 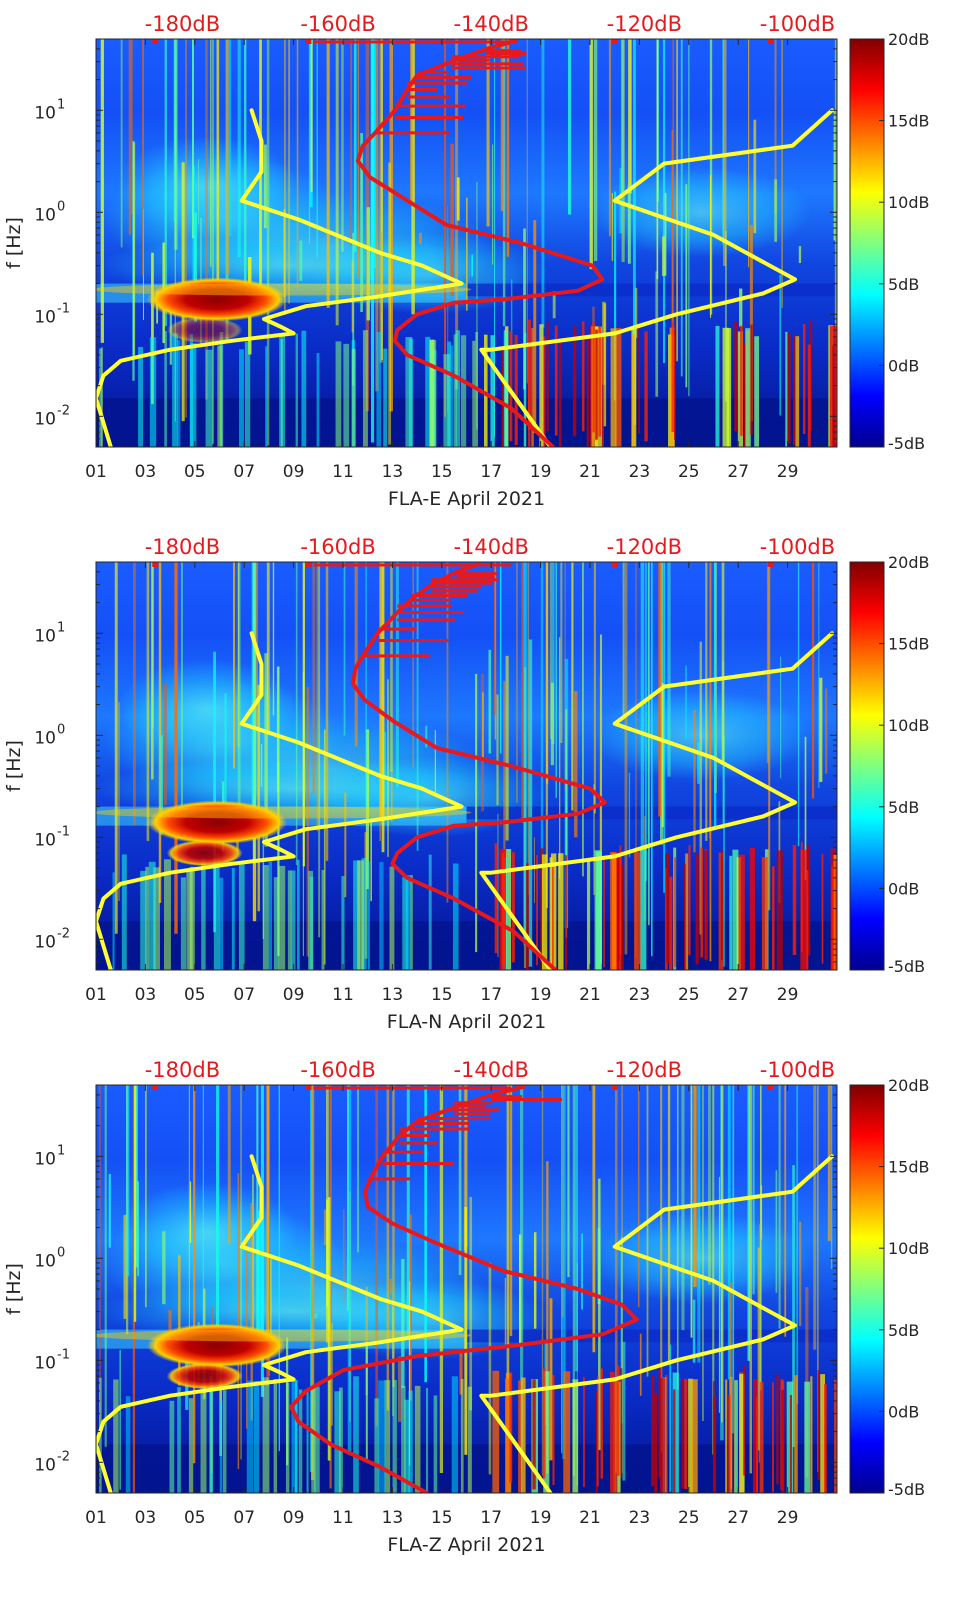 I want to click on y-tick-base: 10, so click(x=45, y=1465).